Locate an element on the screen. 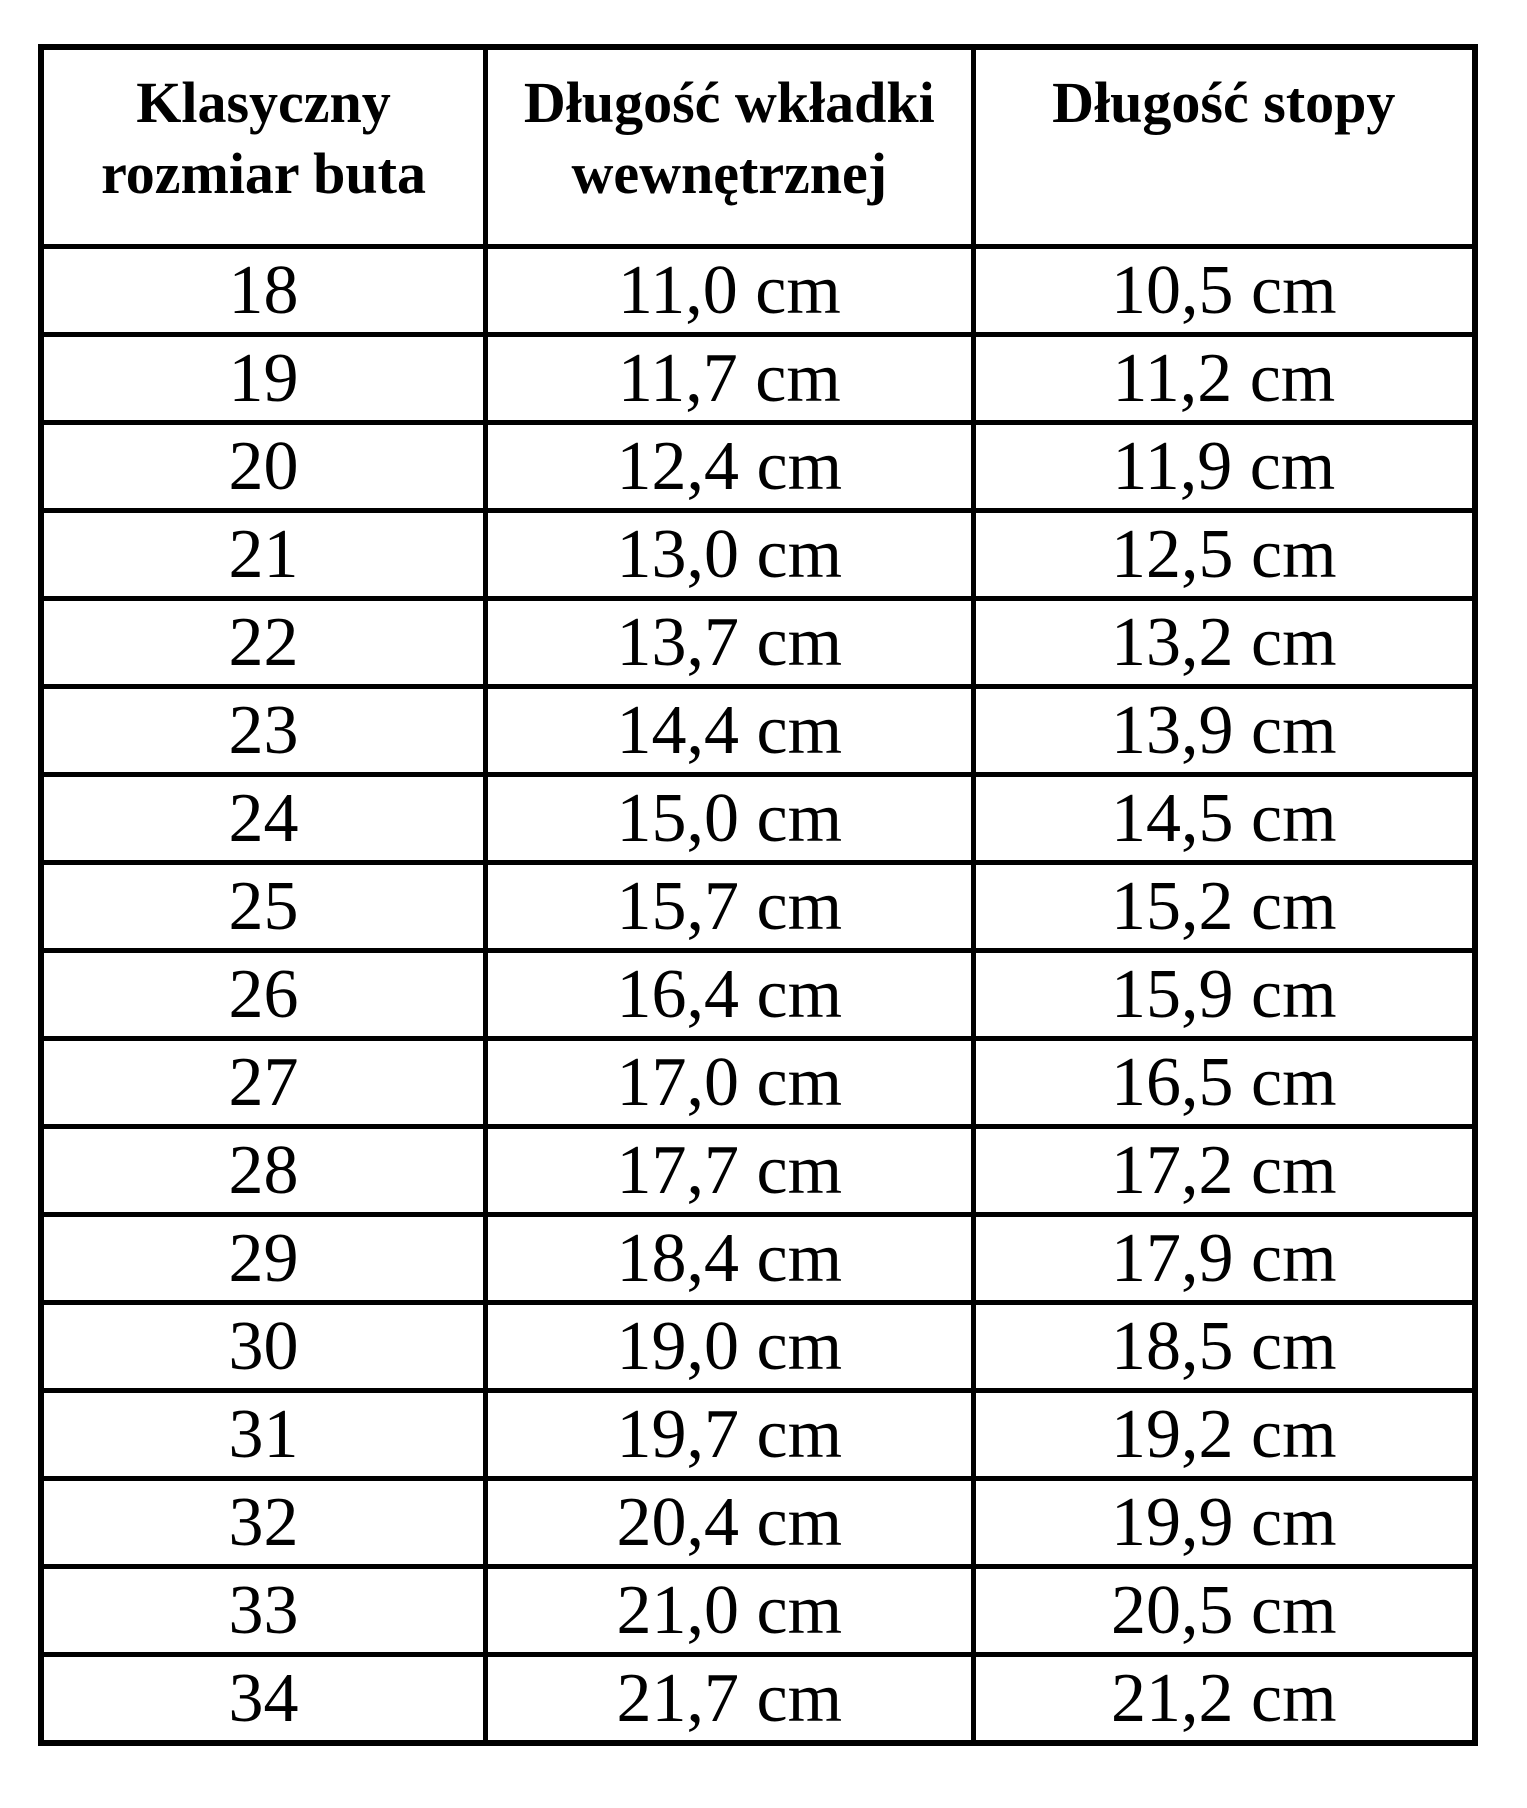  table-row: 28 17,7 cm 17,2 cm is located at coordinates (758, 1170).